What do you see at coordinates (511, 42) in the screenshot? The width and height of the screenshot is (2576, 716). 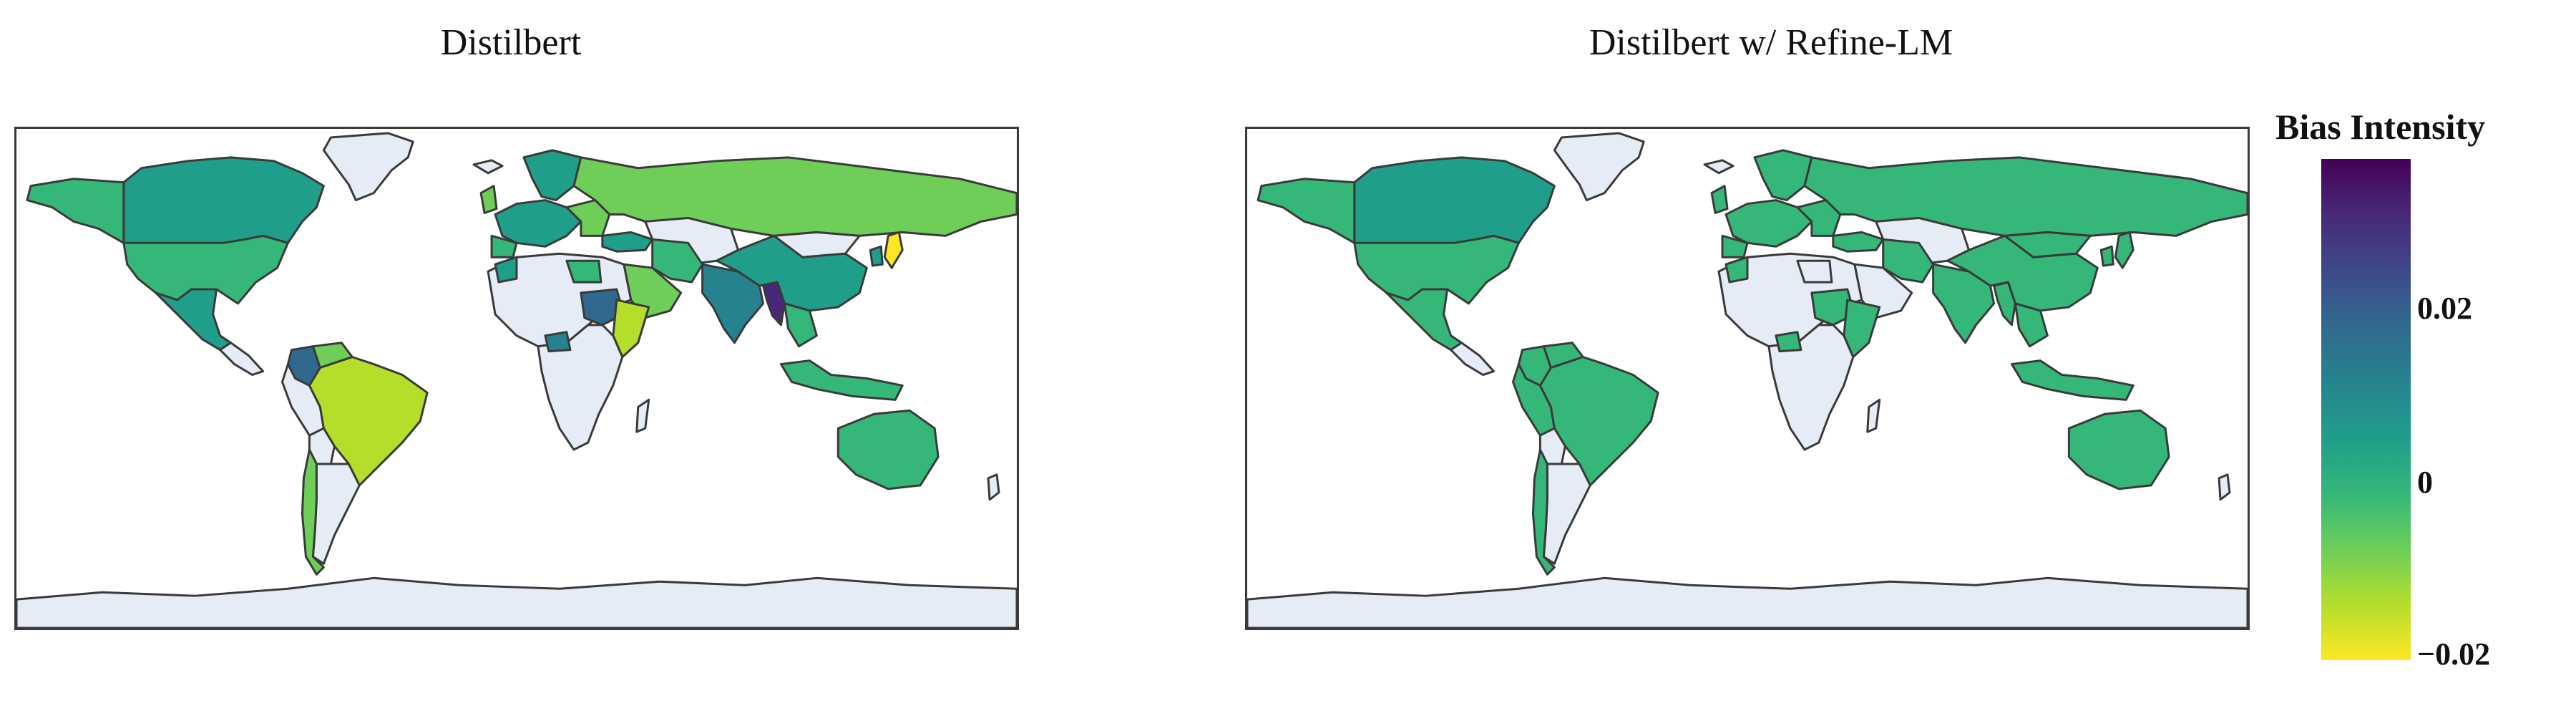 I see `left-map-title: Distilbert` at bounding box center [511, 42].